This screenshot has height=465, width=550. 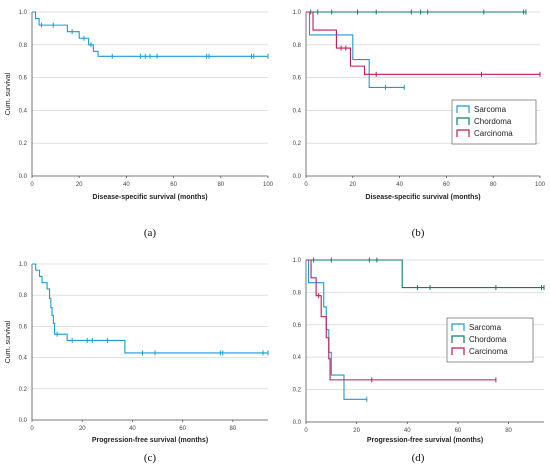 I want to click on panel-caption: (d), so click(x=418, y=458).